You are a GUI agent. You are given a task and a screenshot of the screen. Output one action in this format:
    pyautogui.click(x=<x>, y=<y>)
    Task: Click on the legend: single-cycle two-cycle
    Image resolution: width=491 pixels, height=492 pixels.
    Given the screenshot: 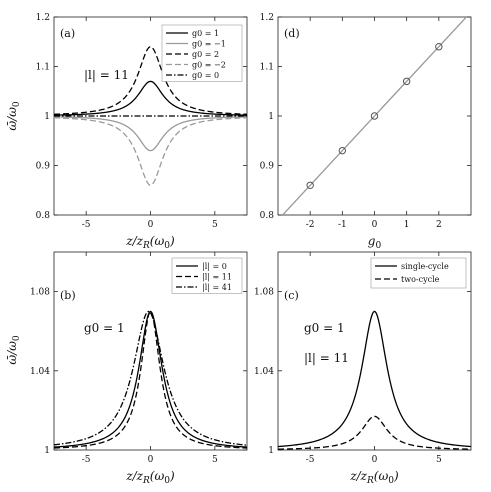 What is the action you would take?
    pyautogui.click(x=418, y=273)
    